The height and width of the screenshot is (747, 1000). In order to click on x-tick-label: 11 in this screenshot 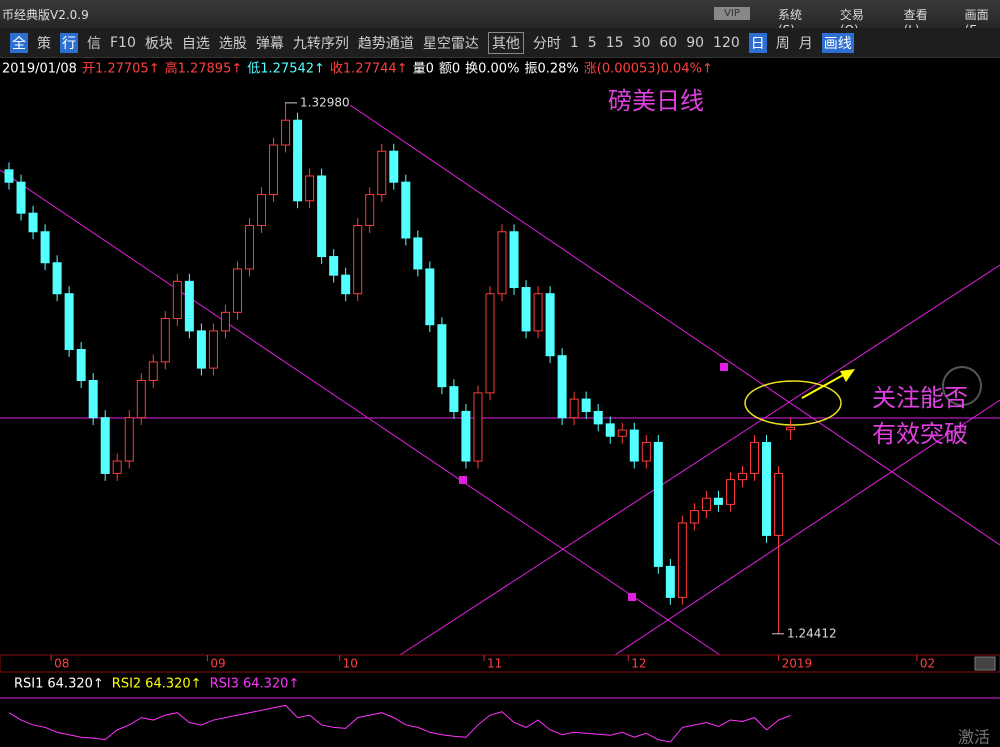, I will do `click(494, 664)`.